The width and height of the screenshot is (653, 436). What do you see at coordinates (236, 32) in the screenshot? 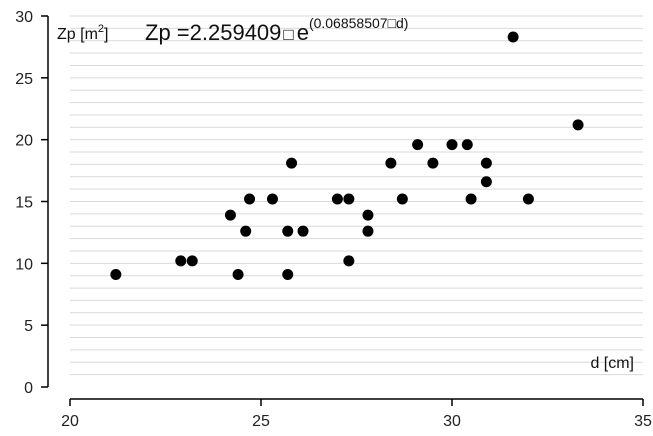
I see `formula-coefficient: 2.259409` at bounding box center [236, 32].